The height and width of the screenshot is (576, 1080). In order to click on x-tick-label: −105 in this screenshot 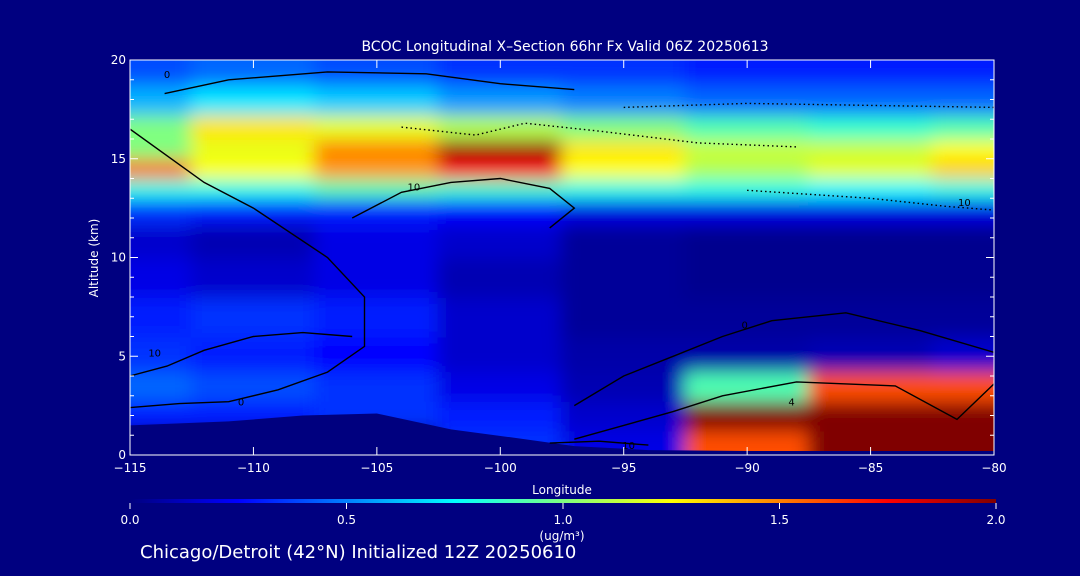, I will do `click(376, 468)`.